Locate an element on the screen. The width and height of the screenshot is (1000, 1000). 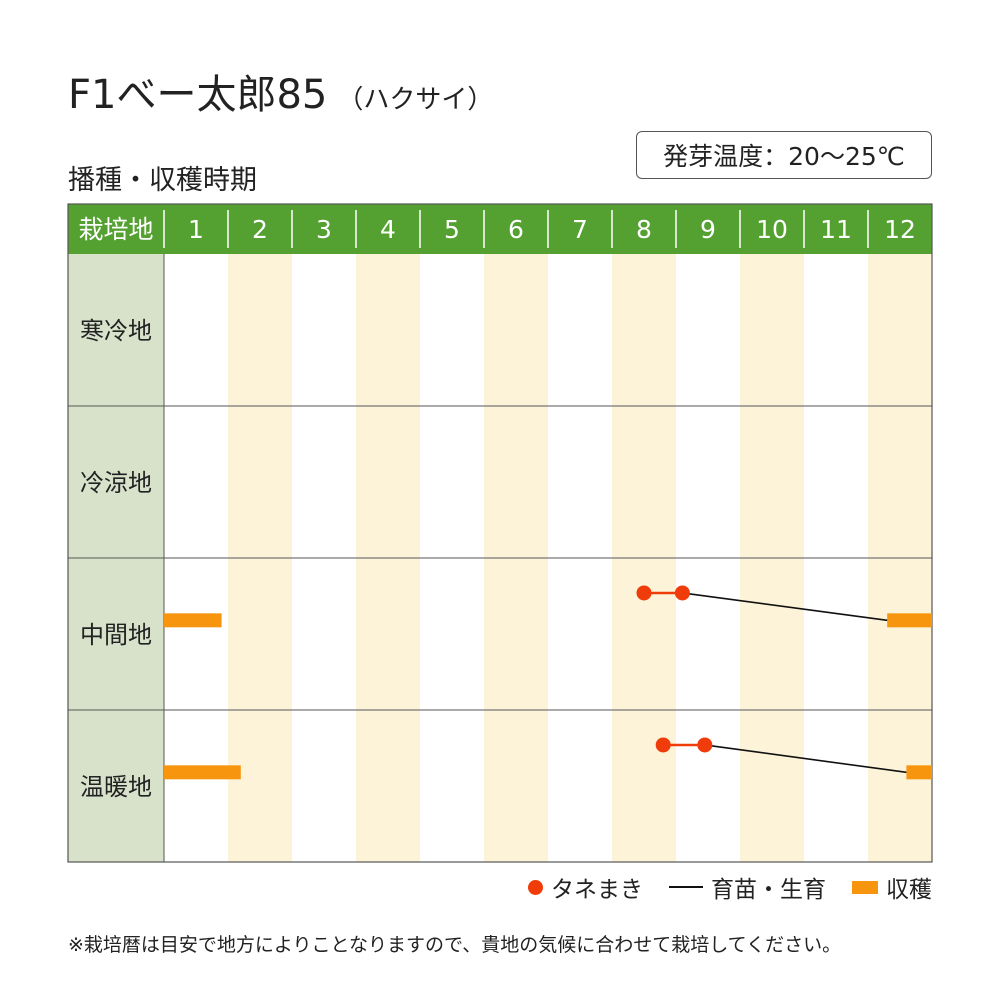
legend-sowing: タネまき is located at coordinates (585, 887).